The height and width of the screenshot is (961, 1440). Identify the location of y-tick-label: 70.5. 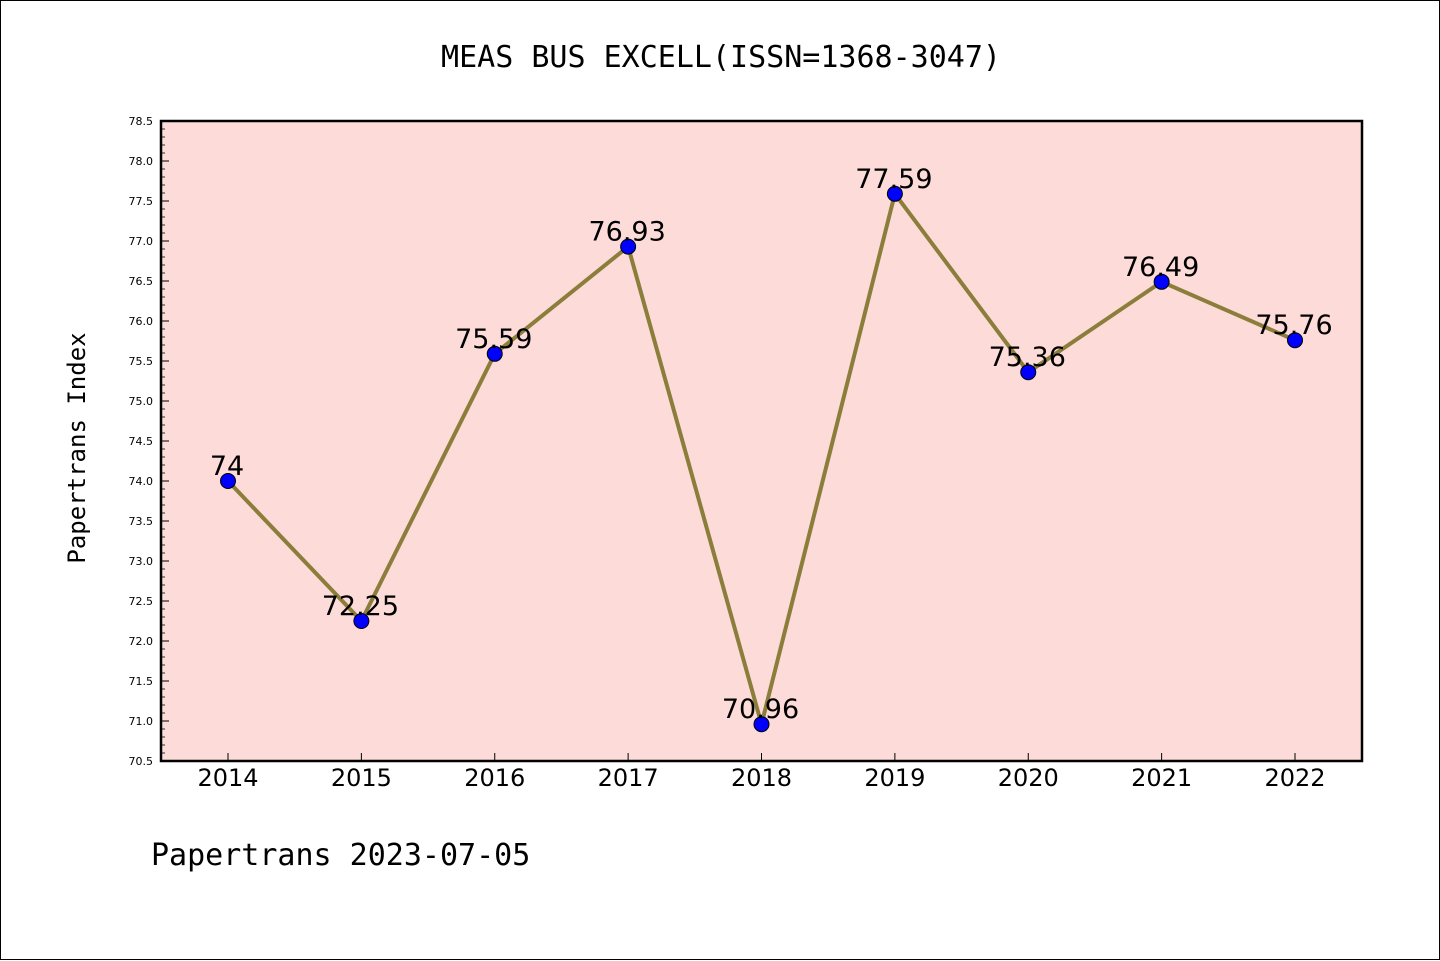
(141, 761).